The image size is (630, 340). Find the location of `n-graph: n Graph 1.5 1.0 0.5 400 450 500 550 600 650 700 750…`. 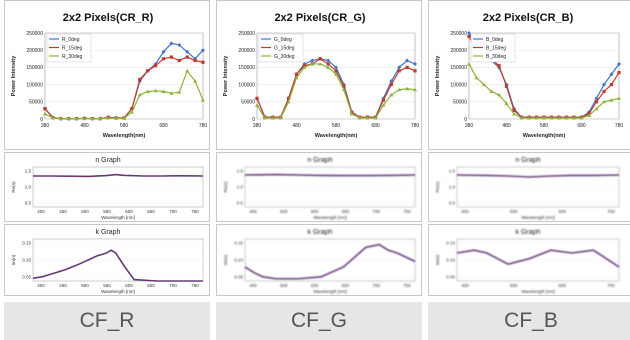

n-graph: n Graph 1.5 1.0 0.5 400 450 500 550 600 650 700 750… is located at coordinates (107, 188).